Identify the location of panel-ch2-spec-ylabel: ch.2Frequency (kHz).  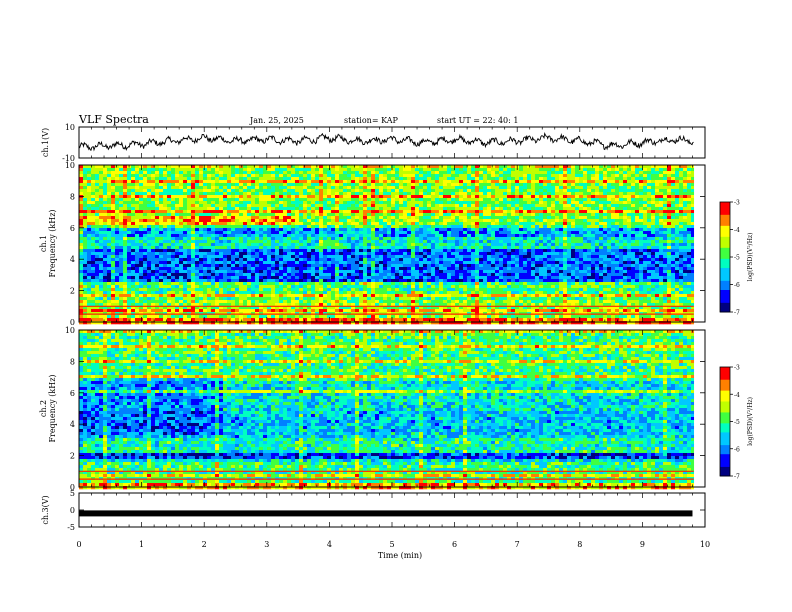
(48, 408).